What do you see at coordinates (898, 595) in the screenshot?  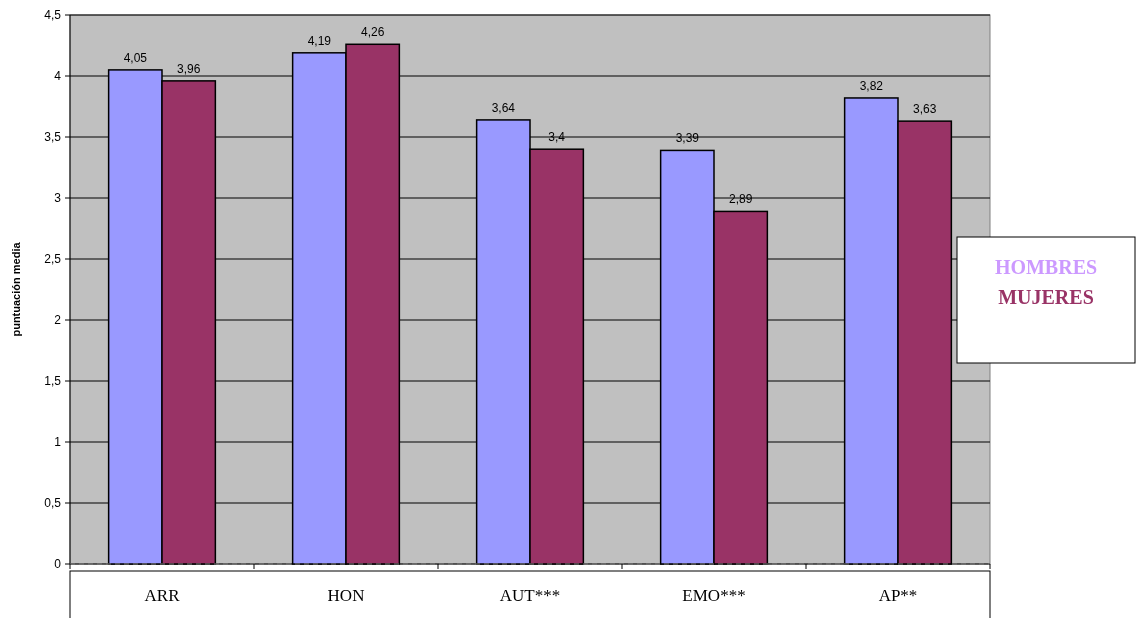 I see `x-tick-label: AP**` at bounding box center [898, 595].